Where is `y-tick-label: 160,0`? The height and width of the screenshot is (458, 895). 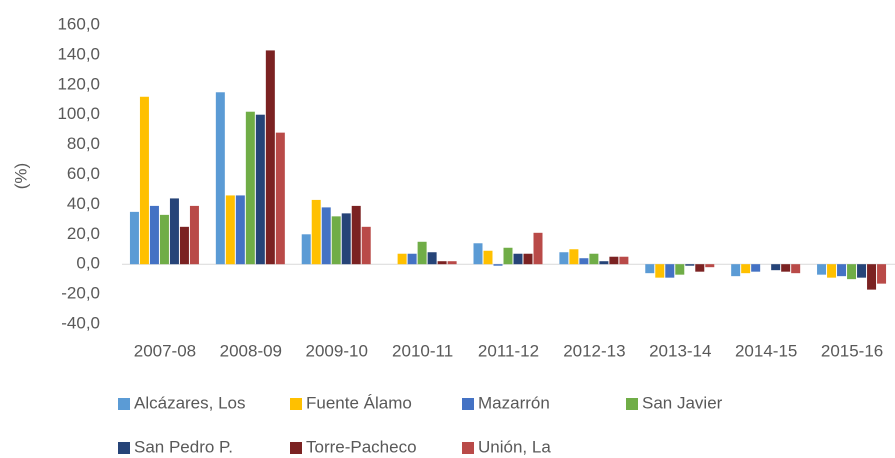 y-tick-label: 160,0 is located at coordinates (78, 23).